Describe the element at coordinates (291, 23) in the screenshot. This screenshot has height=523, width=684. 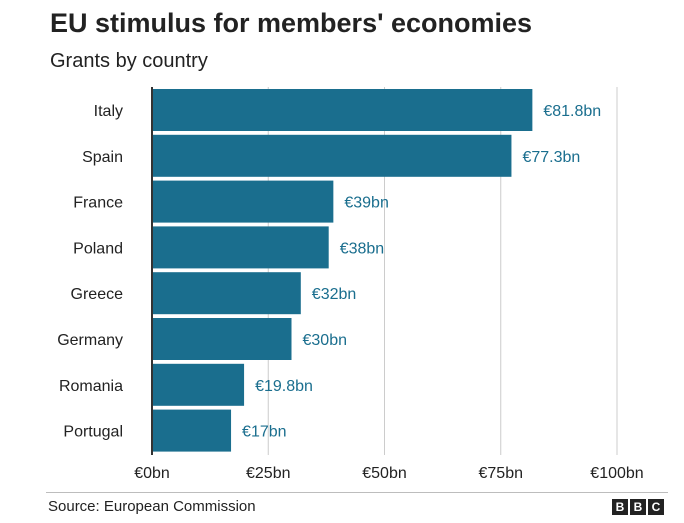
I see `chart-title: EU stimulus for members' economies` at that location.